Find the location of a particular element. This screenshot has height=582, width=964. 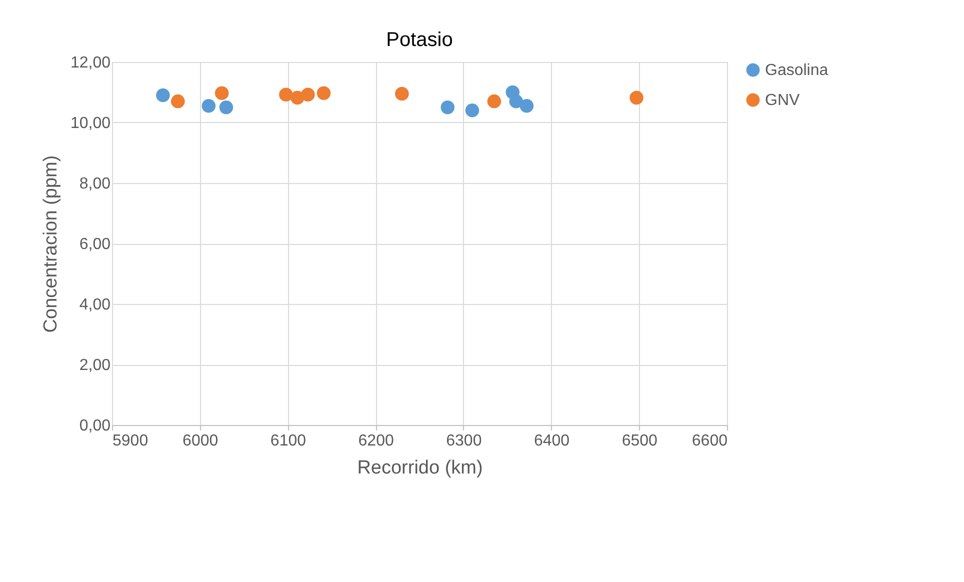

y-tick-label: 10,00 is located at coordinates (90, 123).